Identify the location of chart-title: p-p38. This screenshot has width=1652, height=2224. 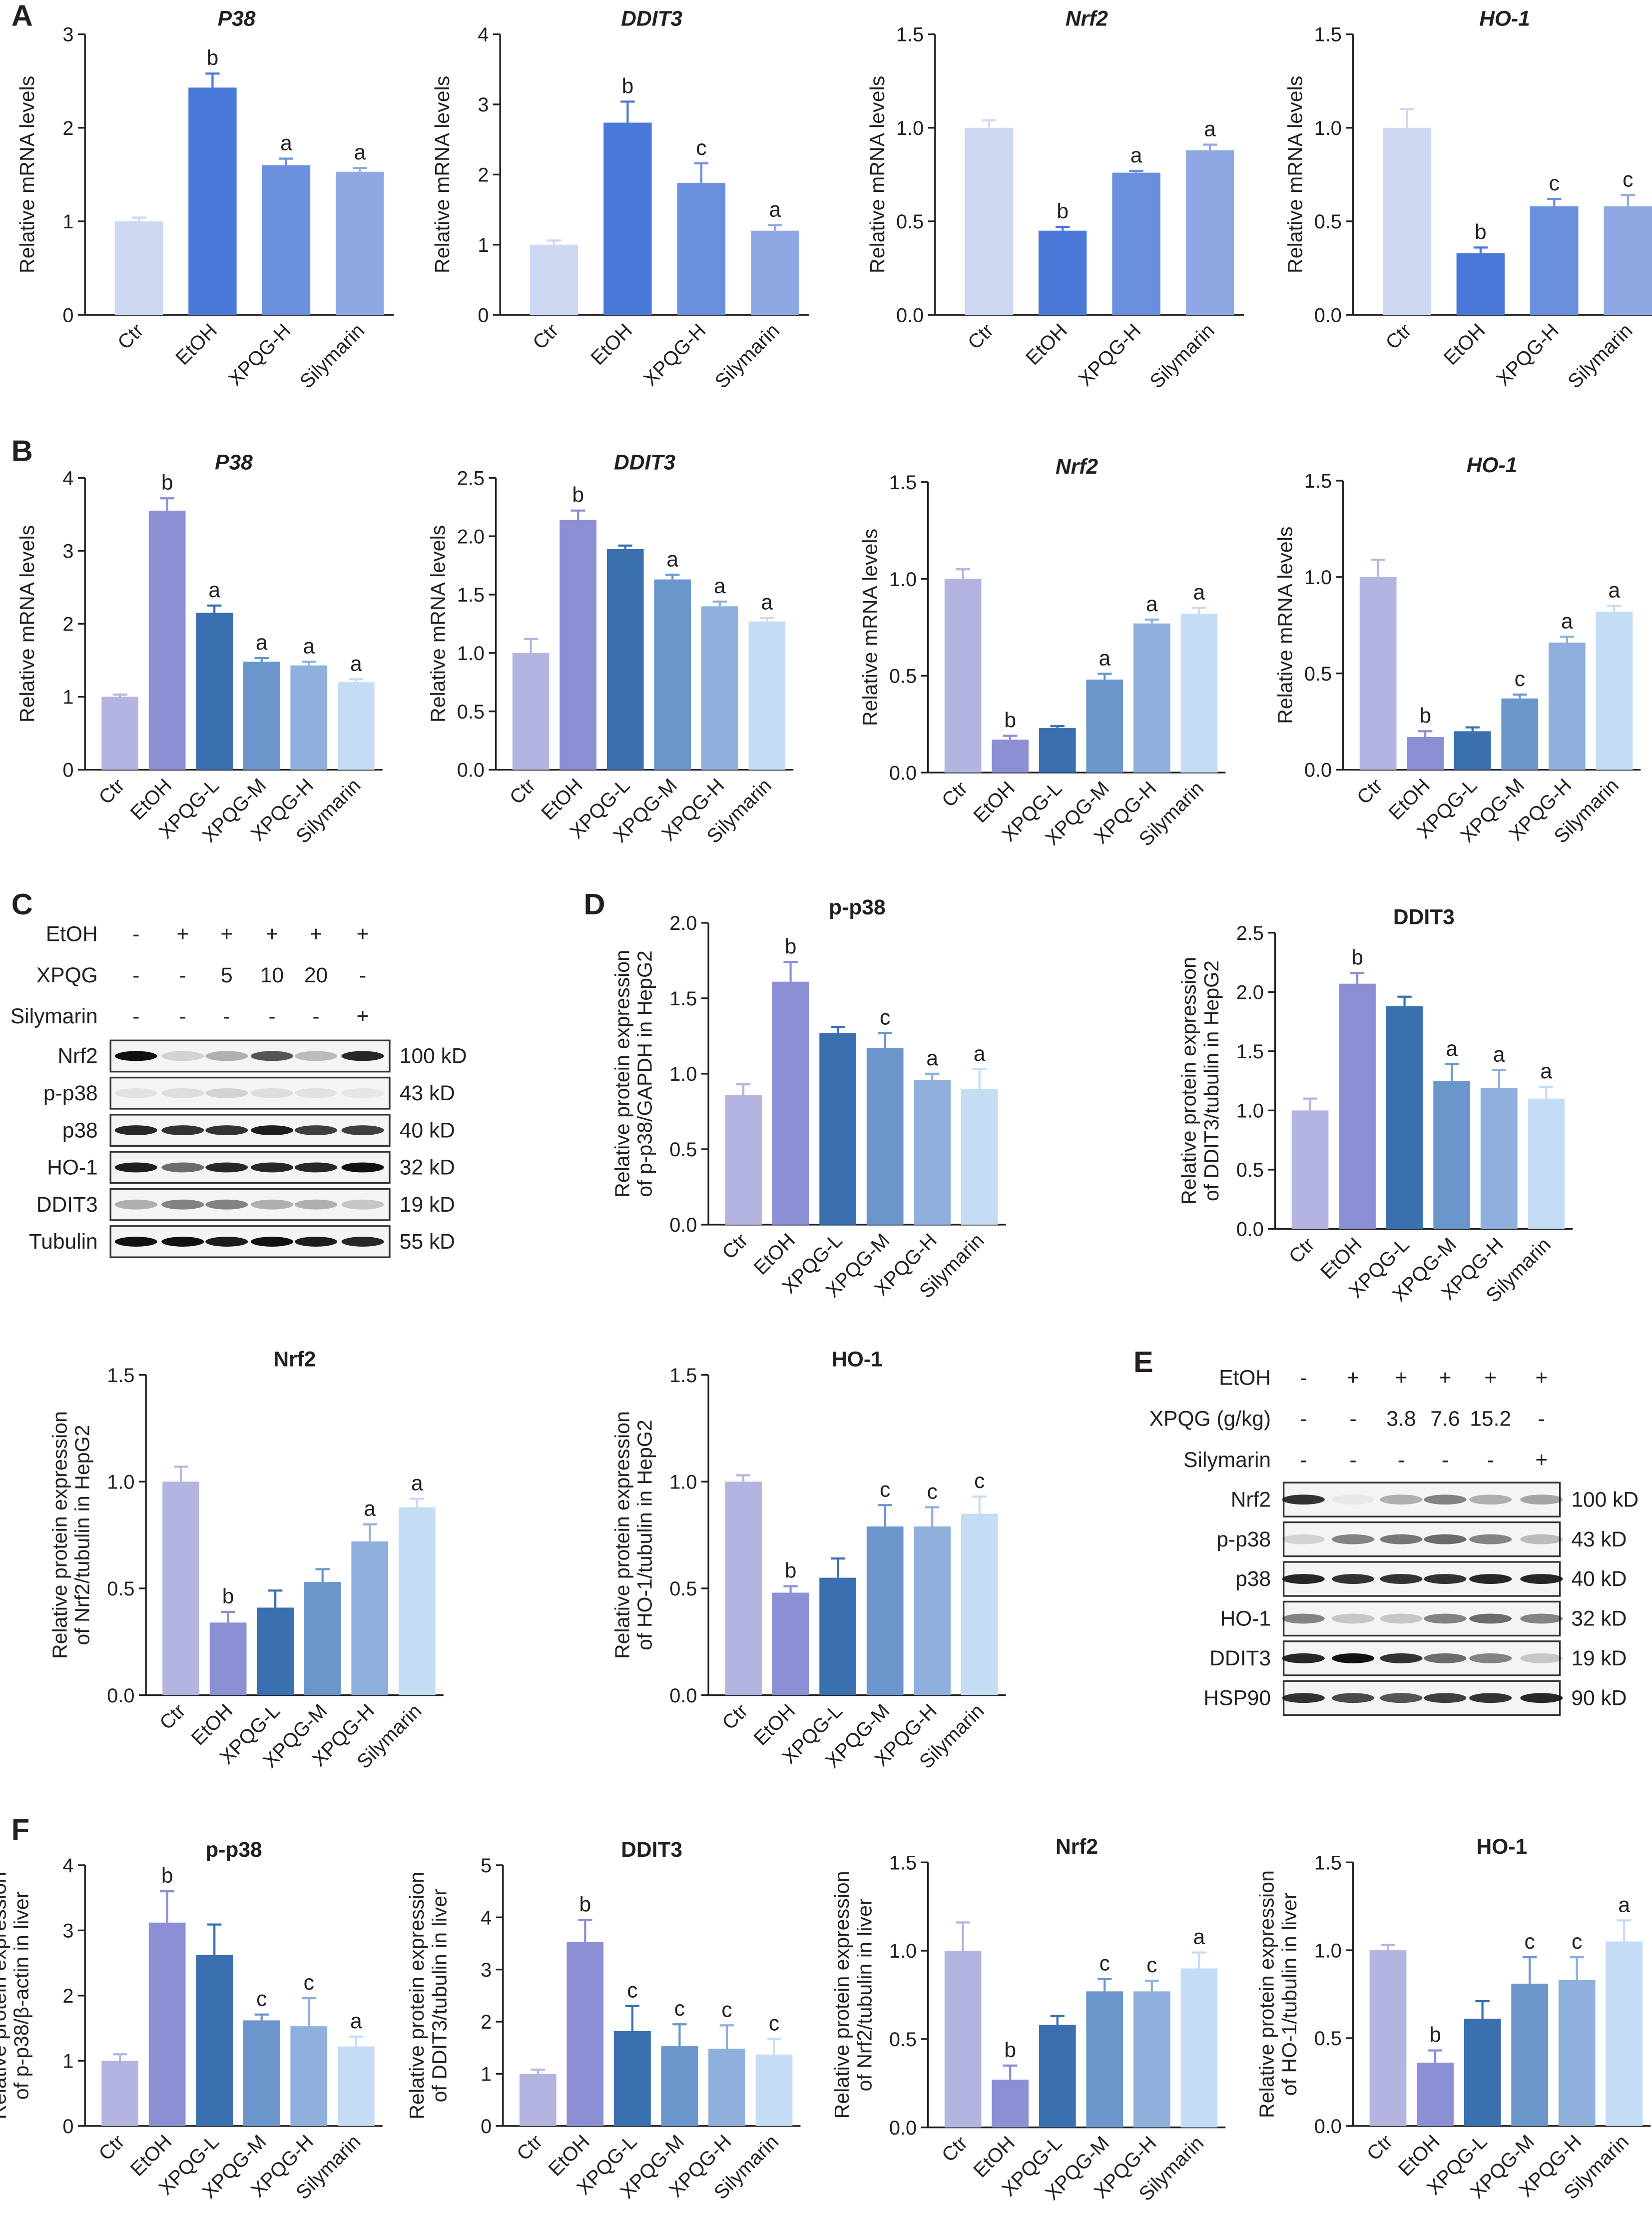
(857, 907).